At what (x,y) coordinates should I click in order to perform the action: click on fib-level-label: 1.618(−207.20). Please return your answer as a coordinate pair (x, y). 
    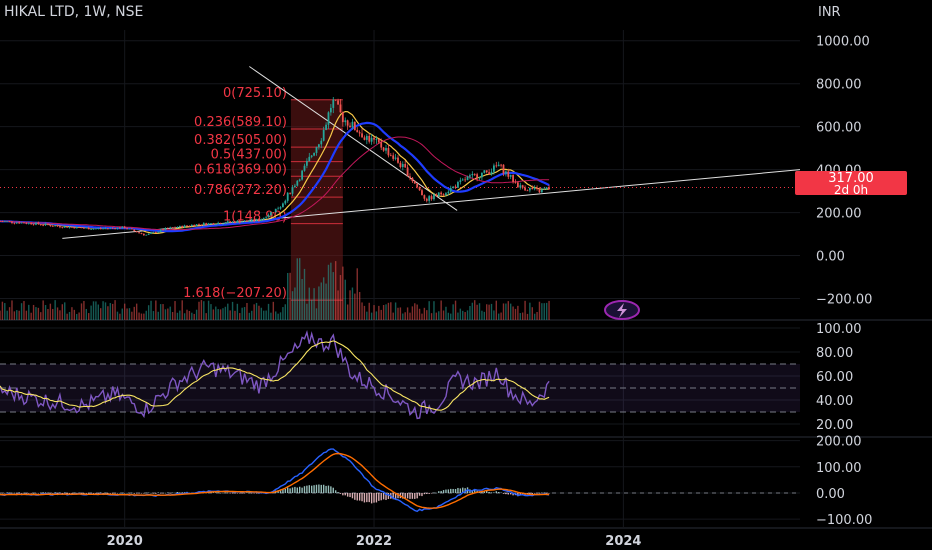
    Looking at the image, I should click on (235, 293).